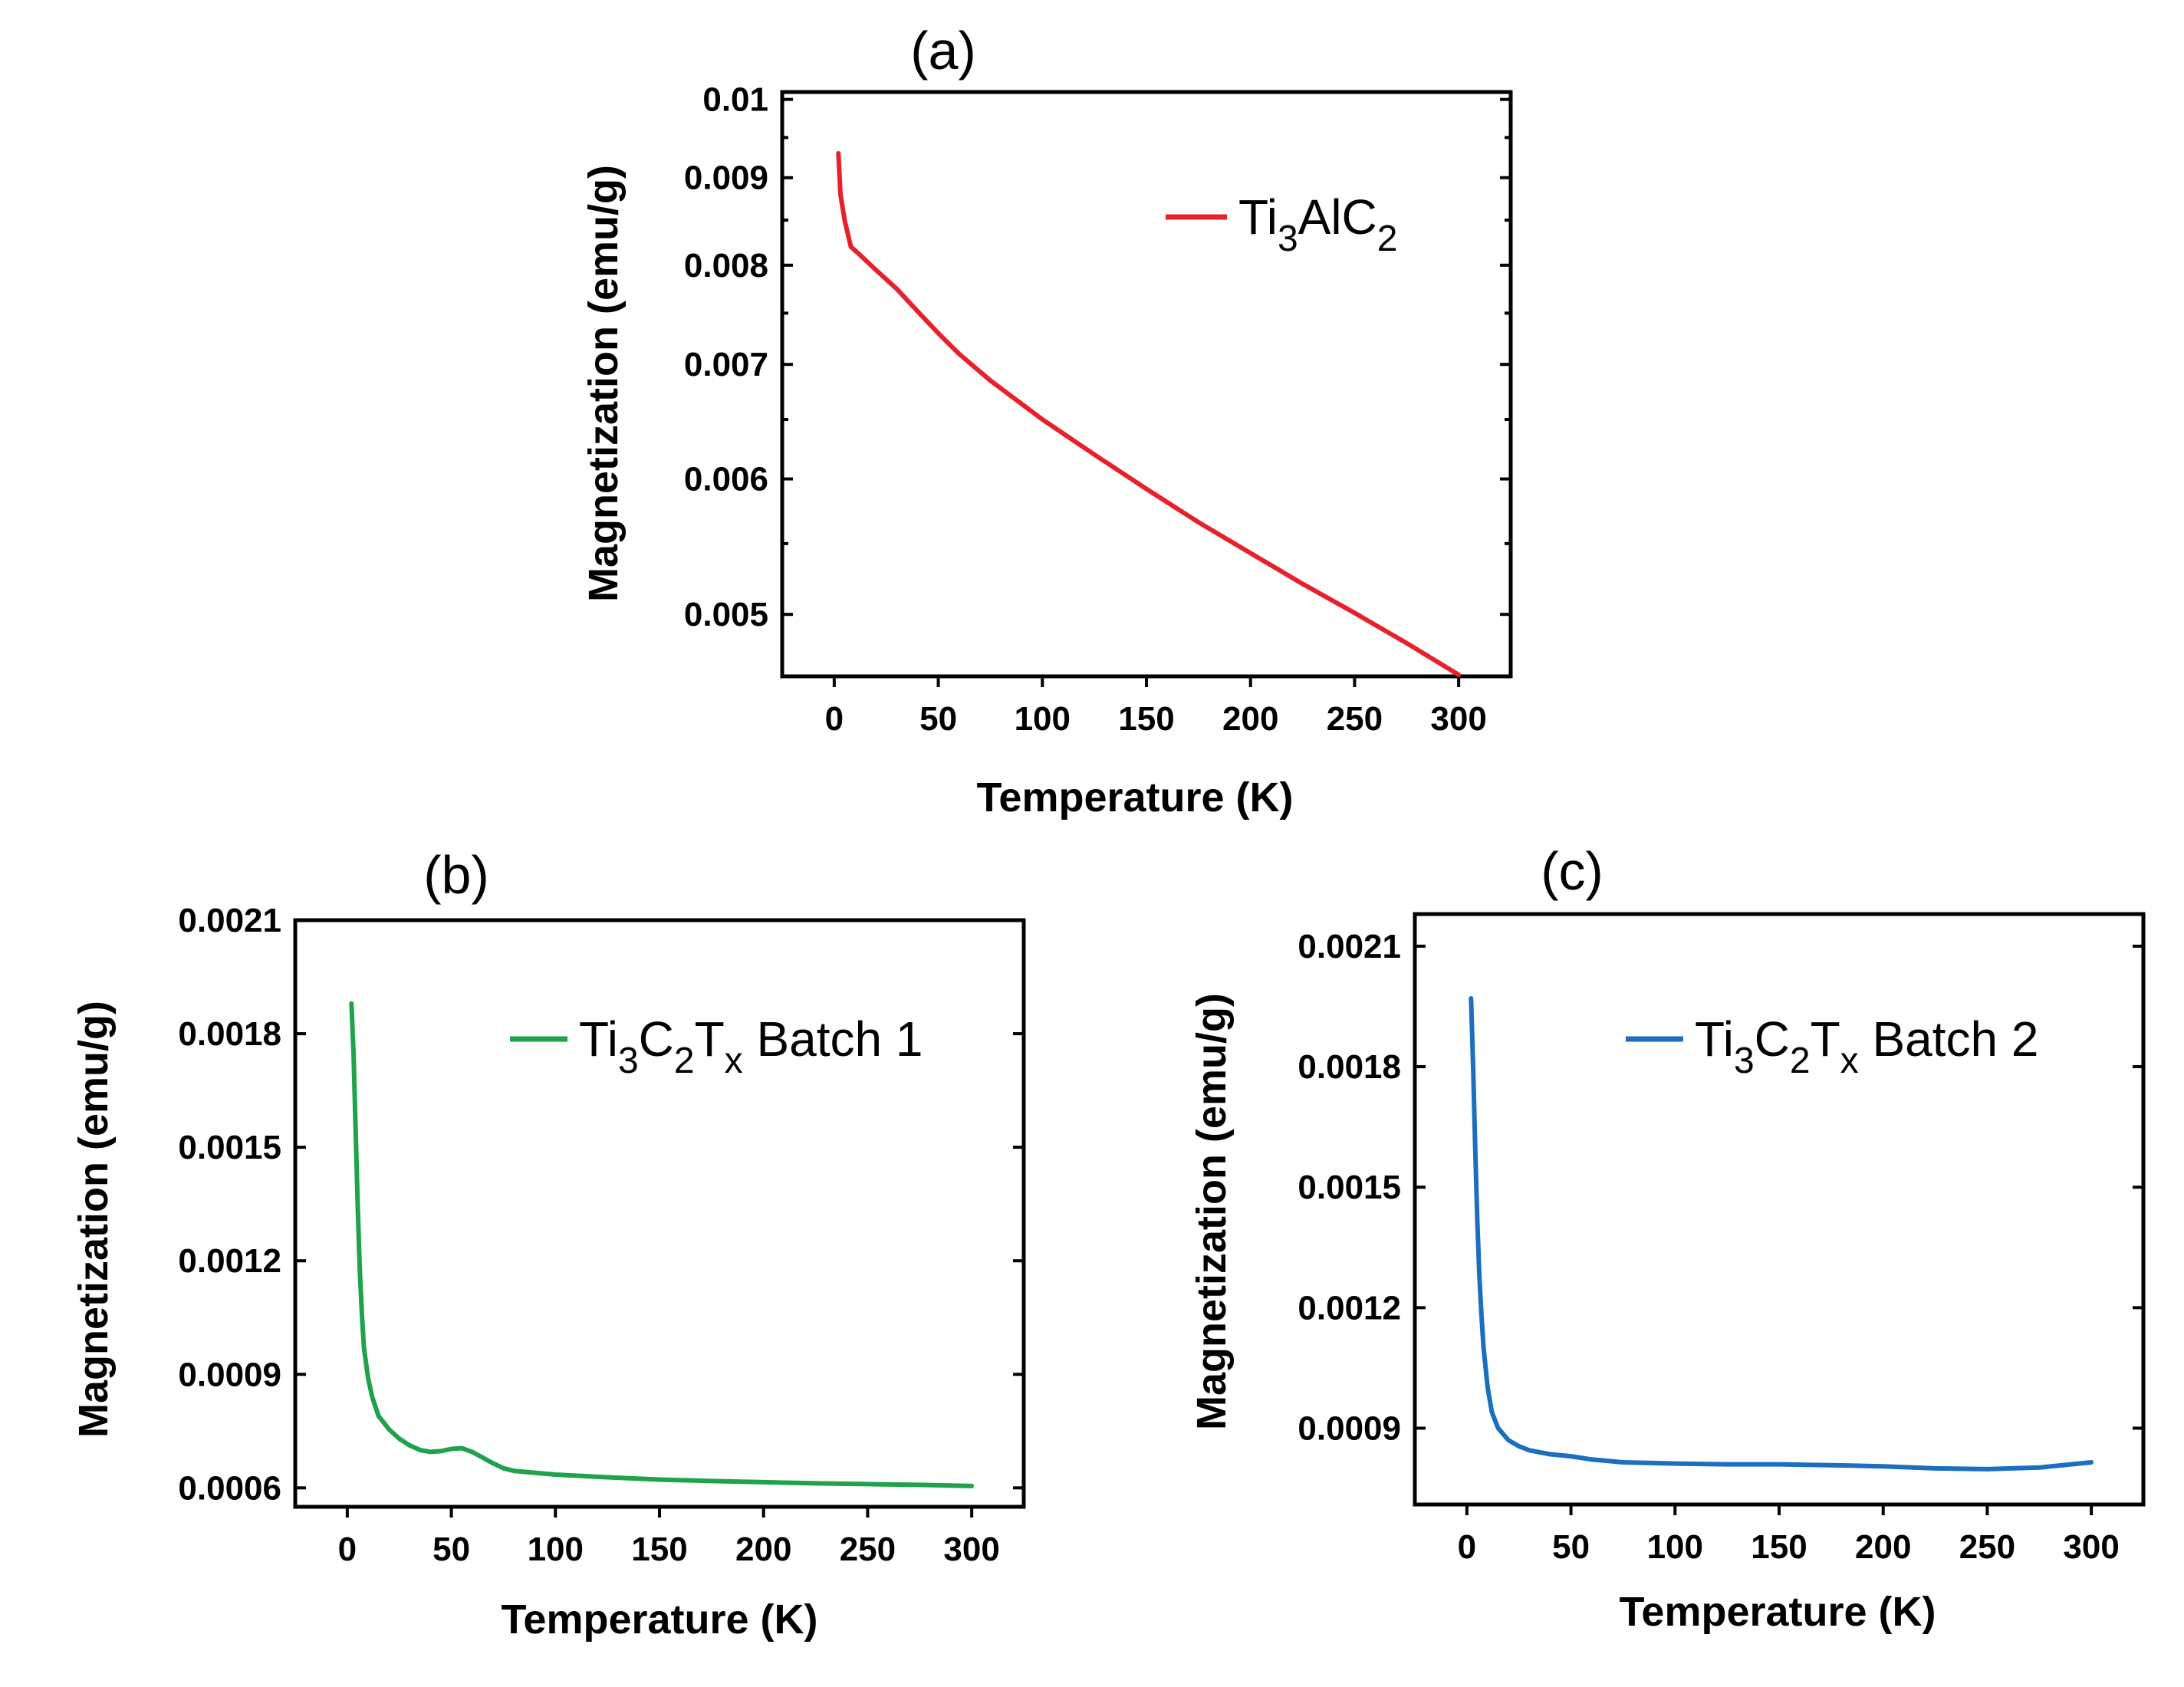 The width and height of the screenshot is (2184, 1687). I want to click on y-tick-label-c-4: 0.0021, so click(1350, 947).